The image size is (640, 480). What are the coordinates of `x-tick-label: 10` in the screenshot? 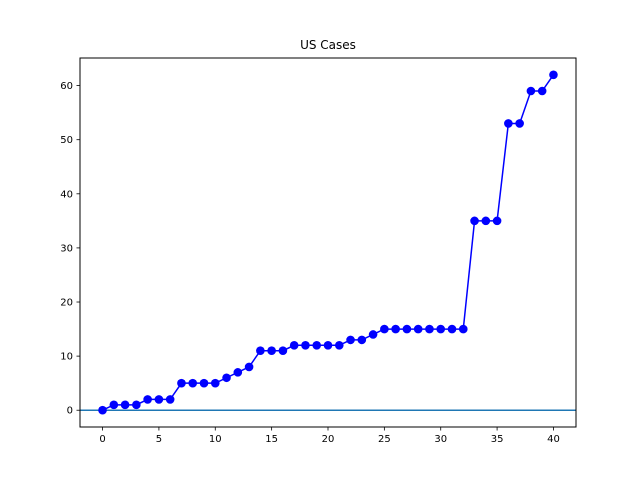 It's located at (215, 439).